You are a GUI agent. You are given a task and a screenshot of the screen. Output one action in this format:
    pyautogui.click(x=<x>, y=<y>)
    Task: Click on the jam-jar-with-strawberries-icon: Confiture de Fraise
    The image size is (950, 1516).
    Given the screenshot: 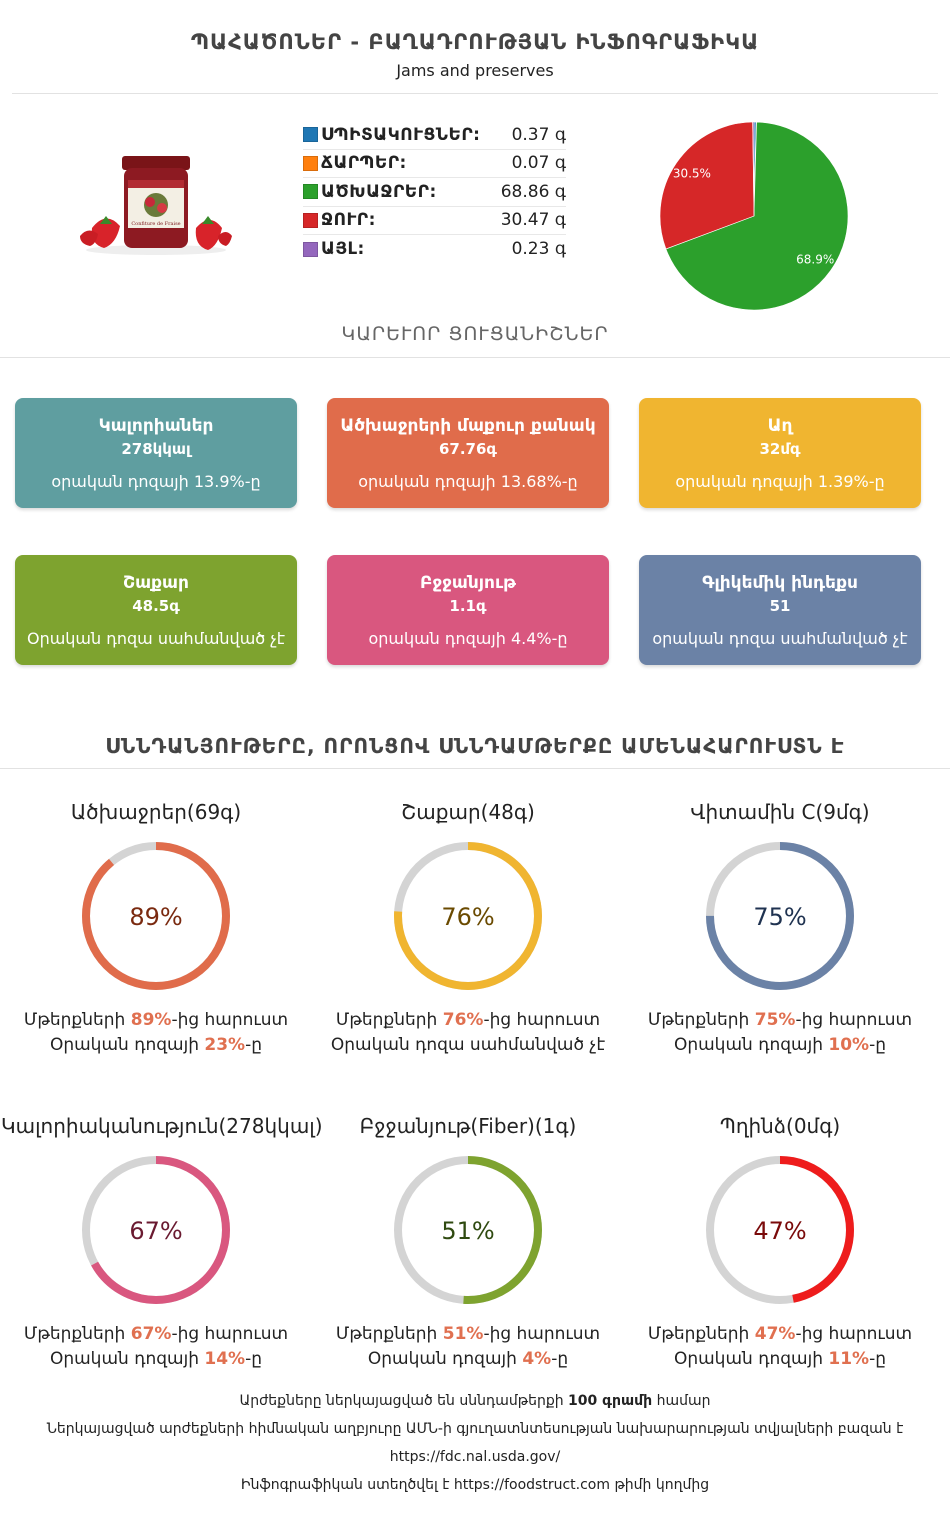 What is the action you would take?
    pyautogui.click(x=156, y=205)
    